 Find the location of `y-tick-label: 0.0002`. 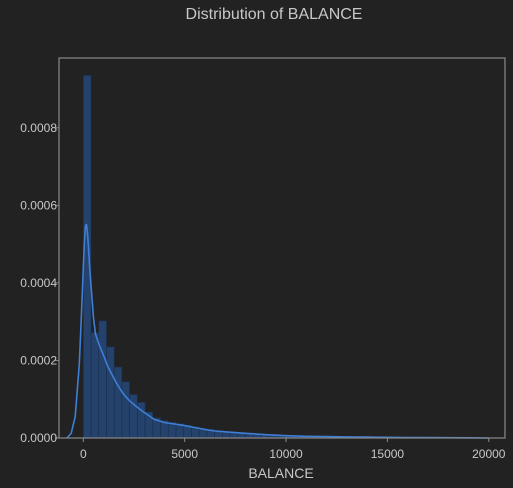

y-tick-label: 0.0002 is located at coordinates (38, 360).